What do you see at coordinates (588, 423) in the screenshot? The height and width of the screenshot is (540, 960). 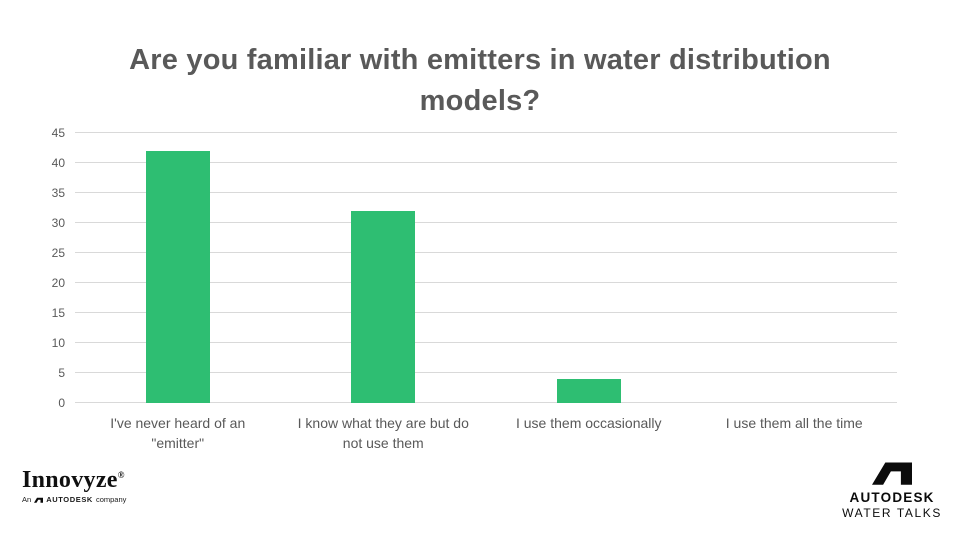 I see `x-axis-category-label: I use them occasionally` at bounding box center [588, 423].